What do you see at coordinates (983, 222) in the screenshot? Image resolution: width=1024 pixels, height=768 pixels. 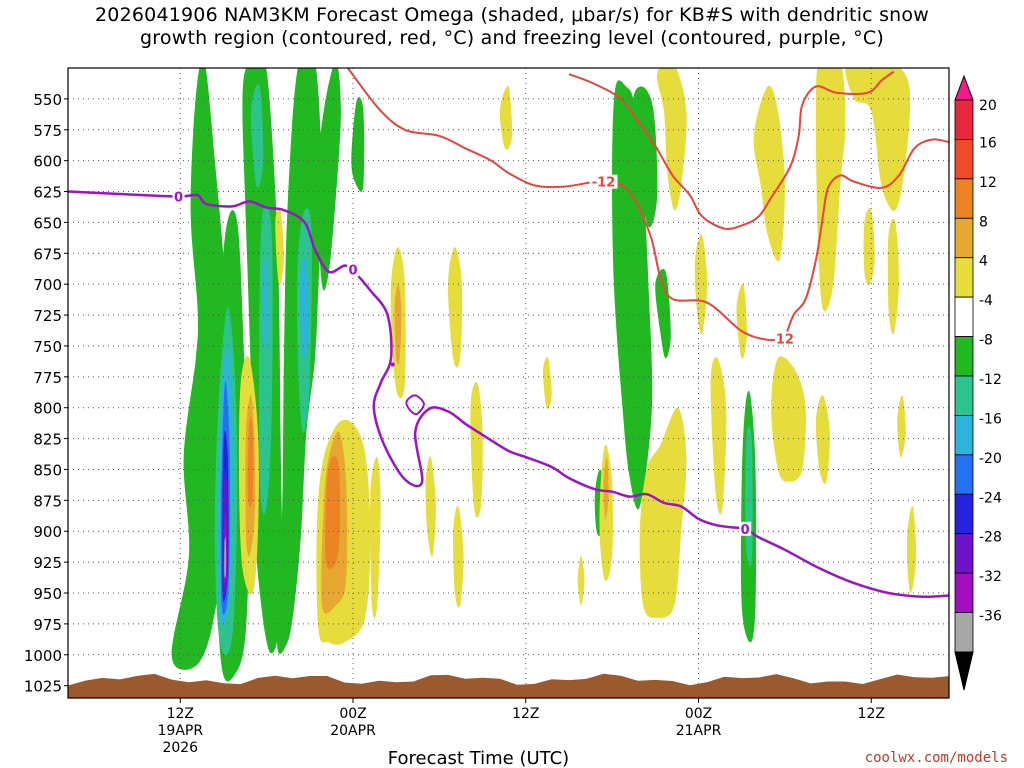 I see `colorbar-label-3: 8` at bounding box center [983, 222].